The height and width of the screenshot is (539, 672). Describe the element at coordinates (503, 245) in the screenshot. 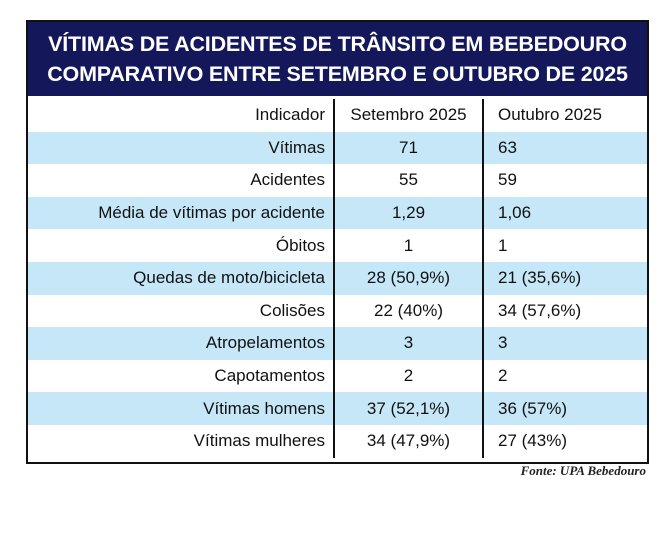

I see `october-cell: 1` at that location.